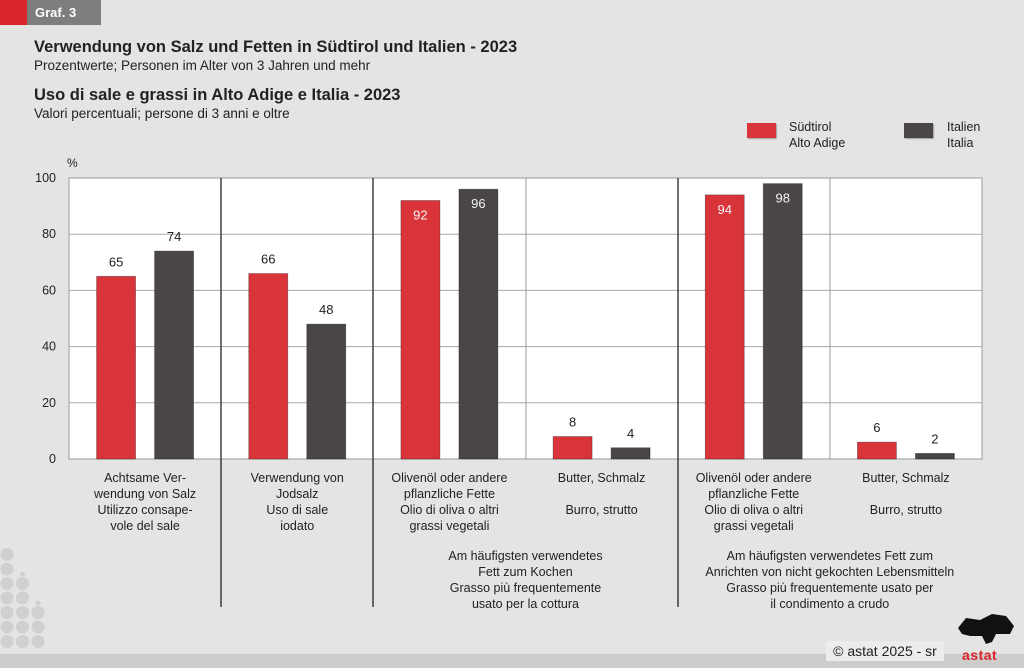 The width and height of the screenshot is (1024, 668). I want to click on category-label-line: Verwendung von, so click(297, 478).